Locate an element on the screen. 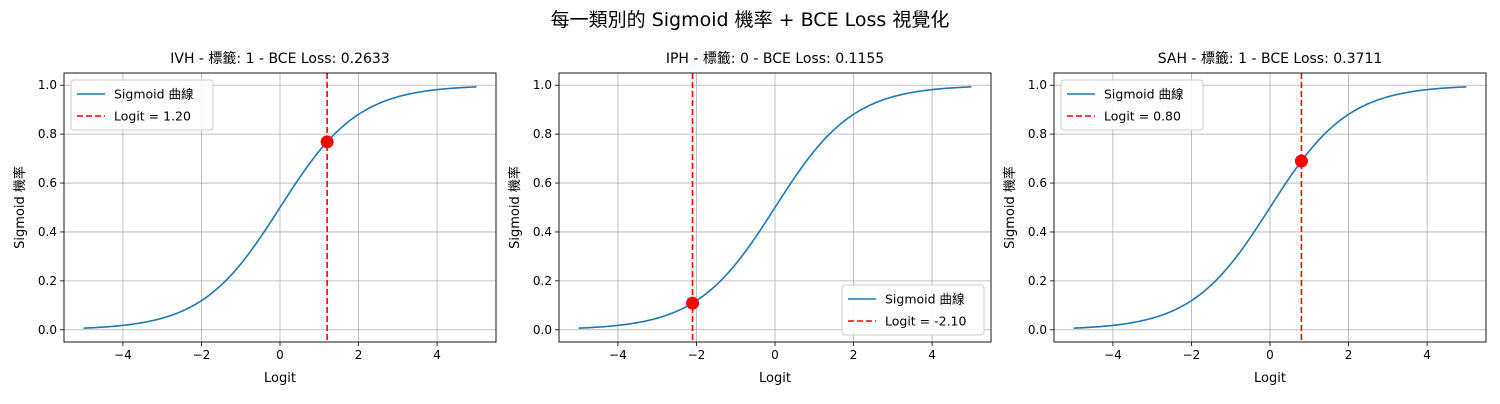  legend: Sigmoid 曲線 Logit = -2.10 is located at coordinates (913, 310).